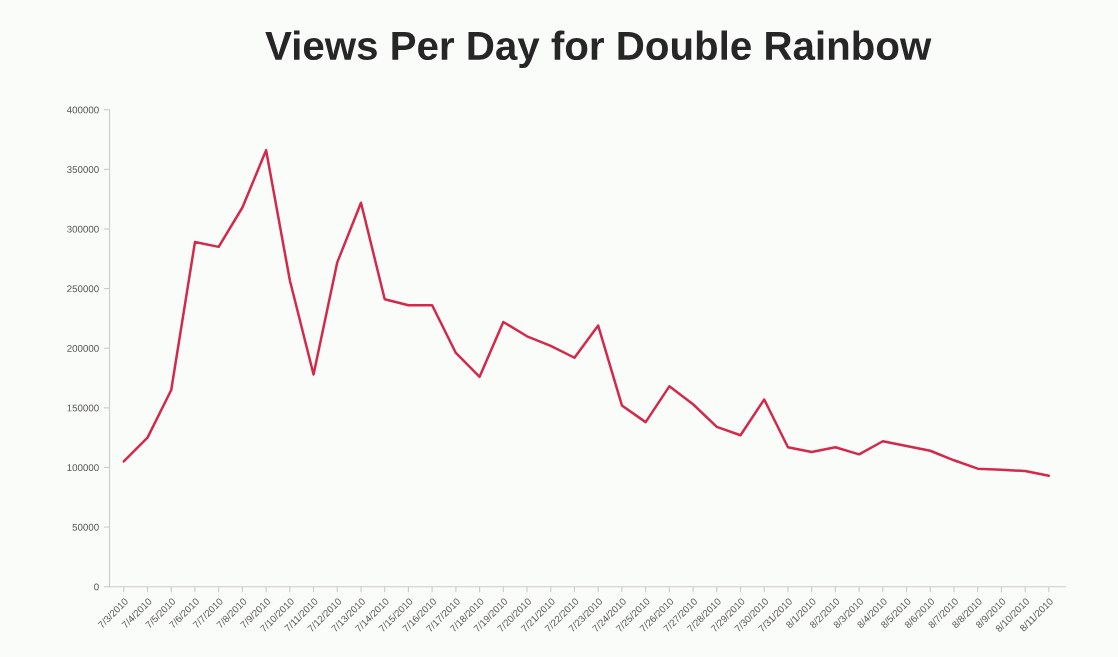 This screenshot has height=657, width=1118. What do you see at coordinates (83, 468) in the screenshot?
I see `y-tick-label: 100000` at bounding box center [83, 468].